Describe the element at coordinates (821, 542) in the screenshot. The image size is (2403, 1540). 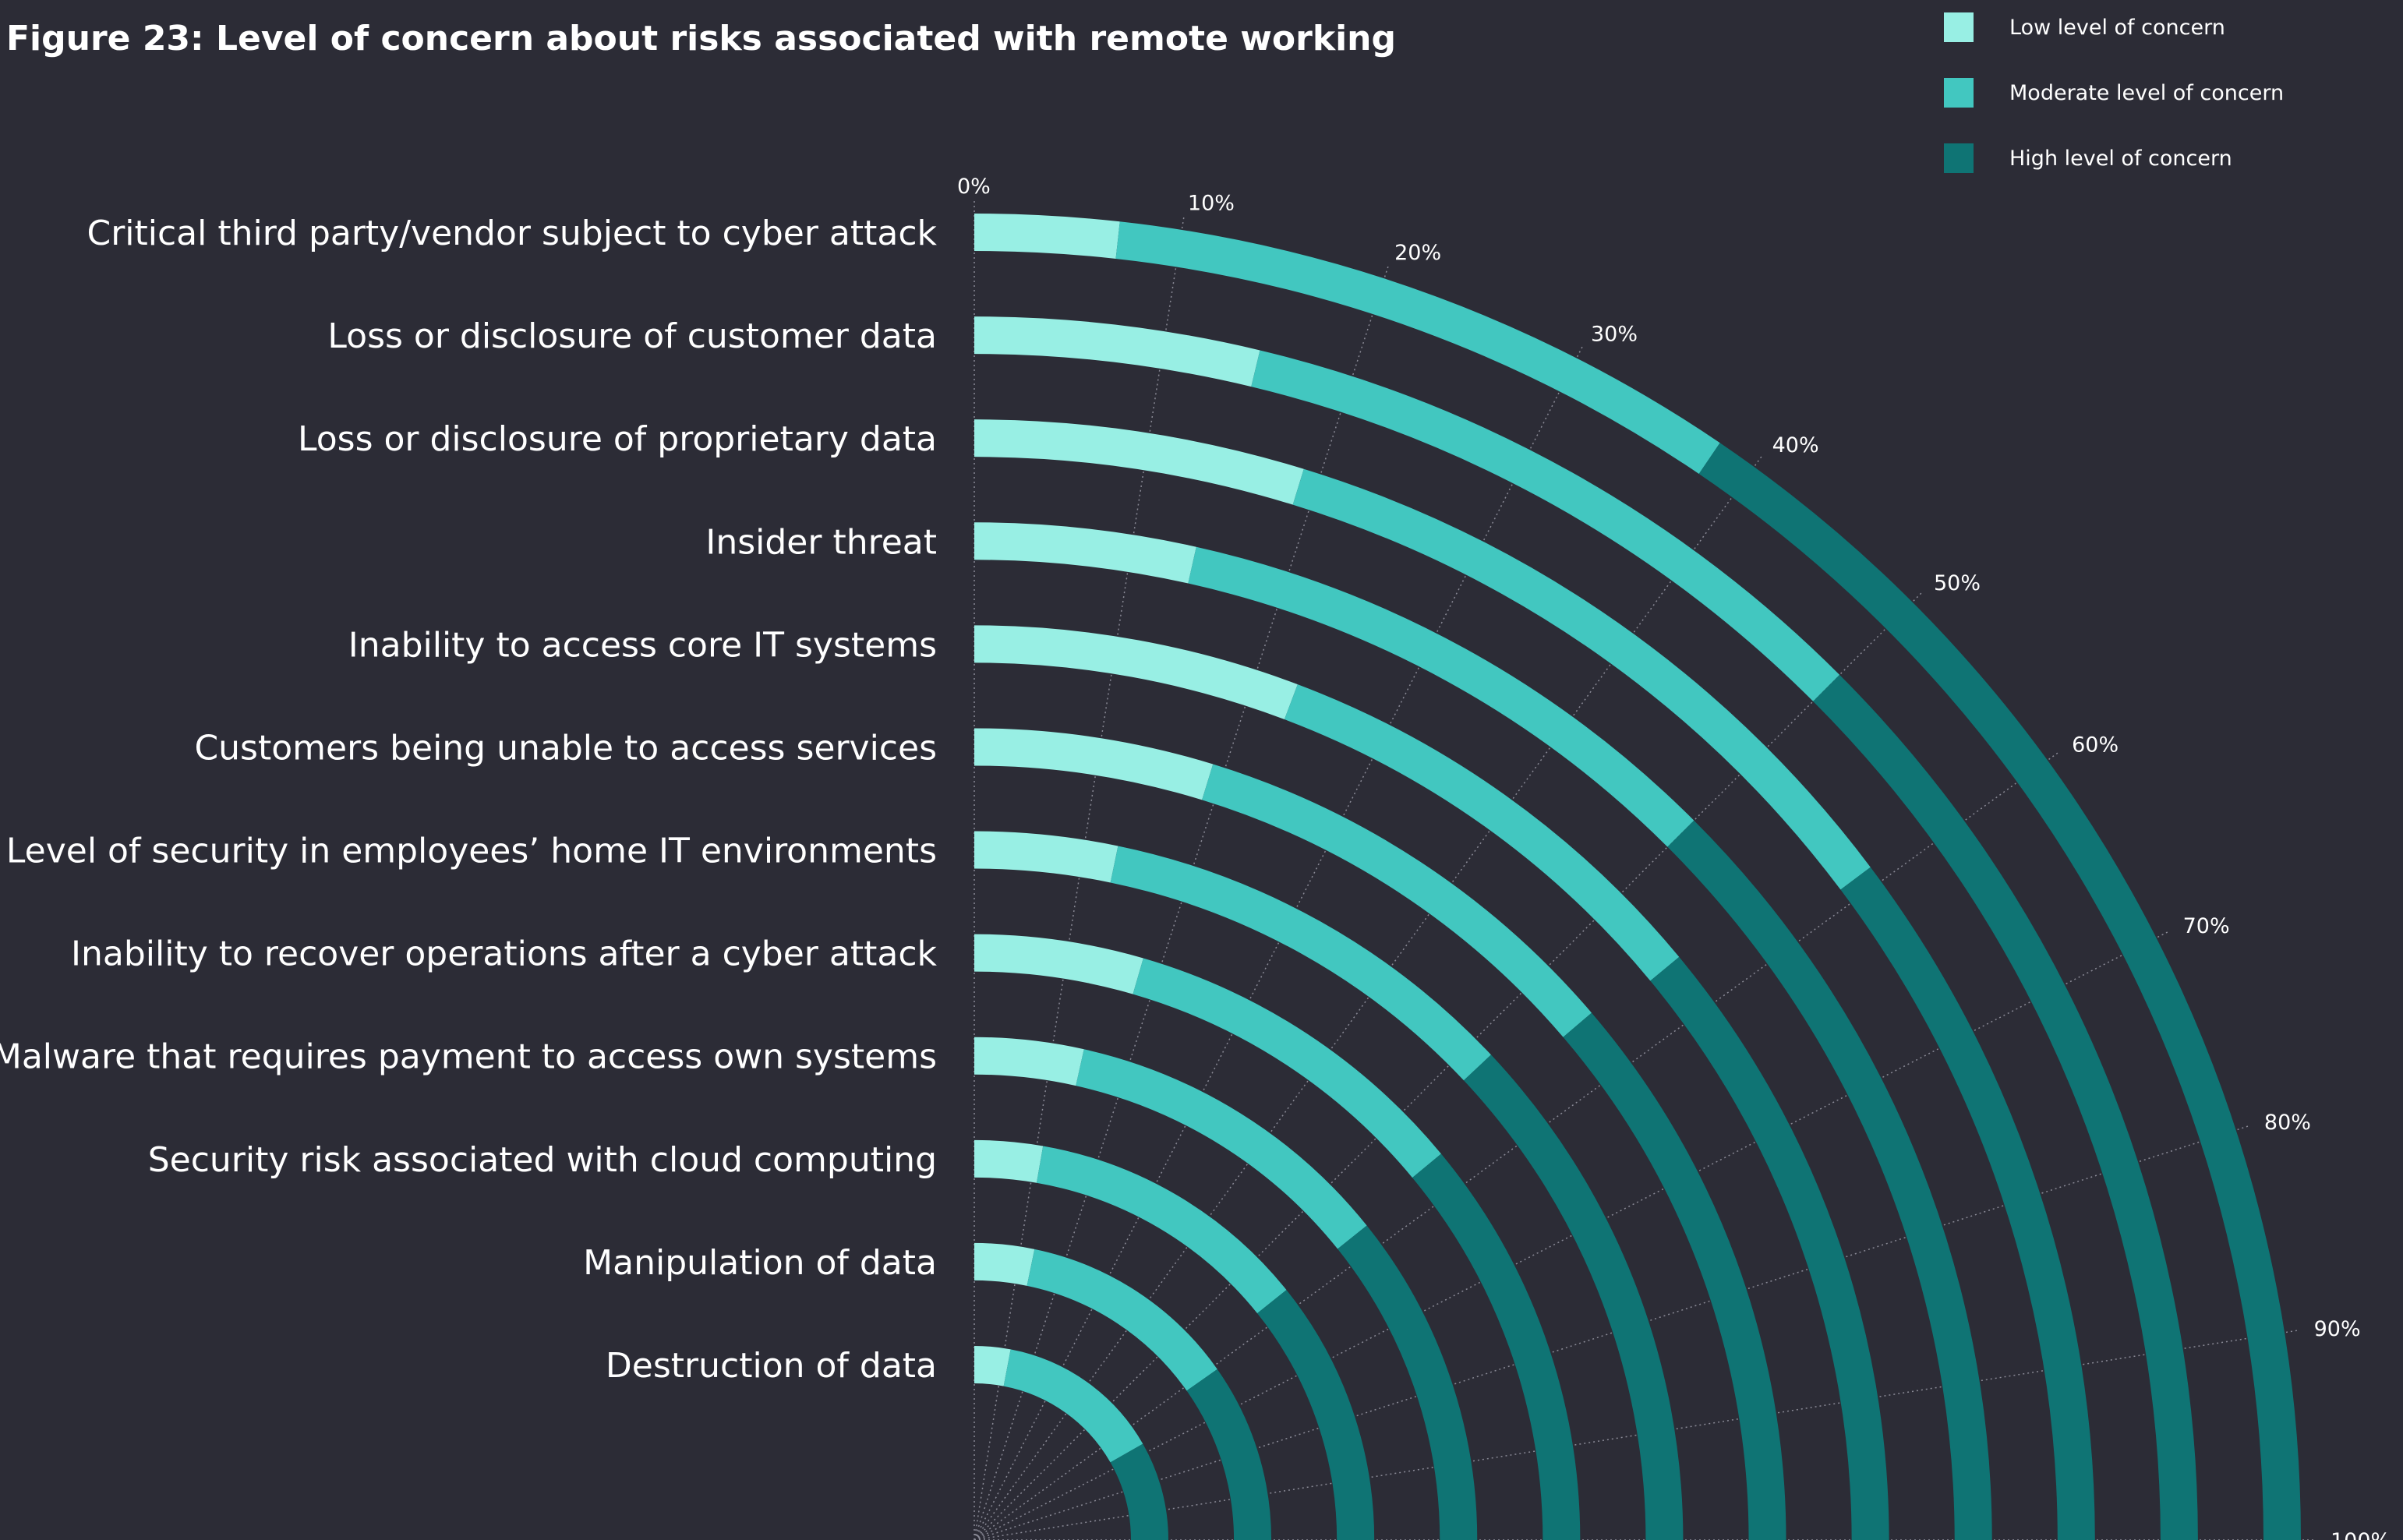
I see `row-label: Insider threat` at that location.